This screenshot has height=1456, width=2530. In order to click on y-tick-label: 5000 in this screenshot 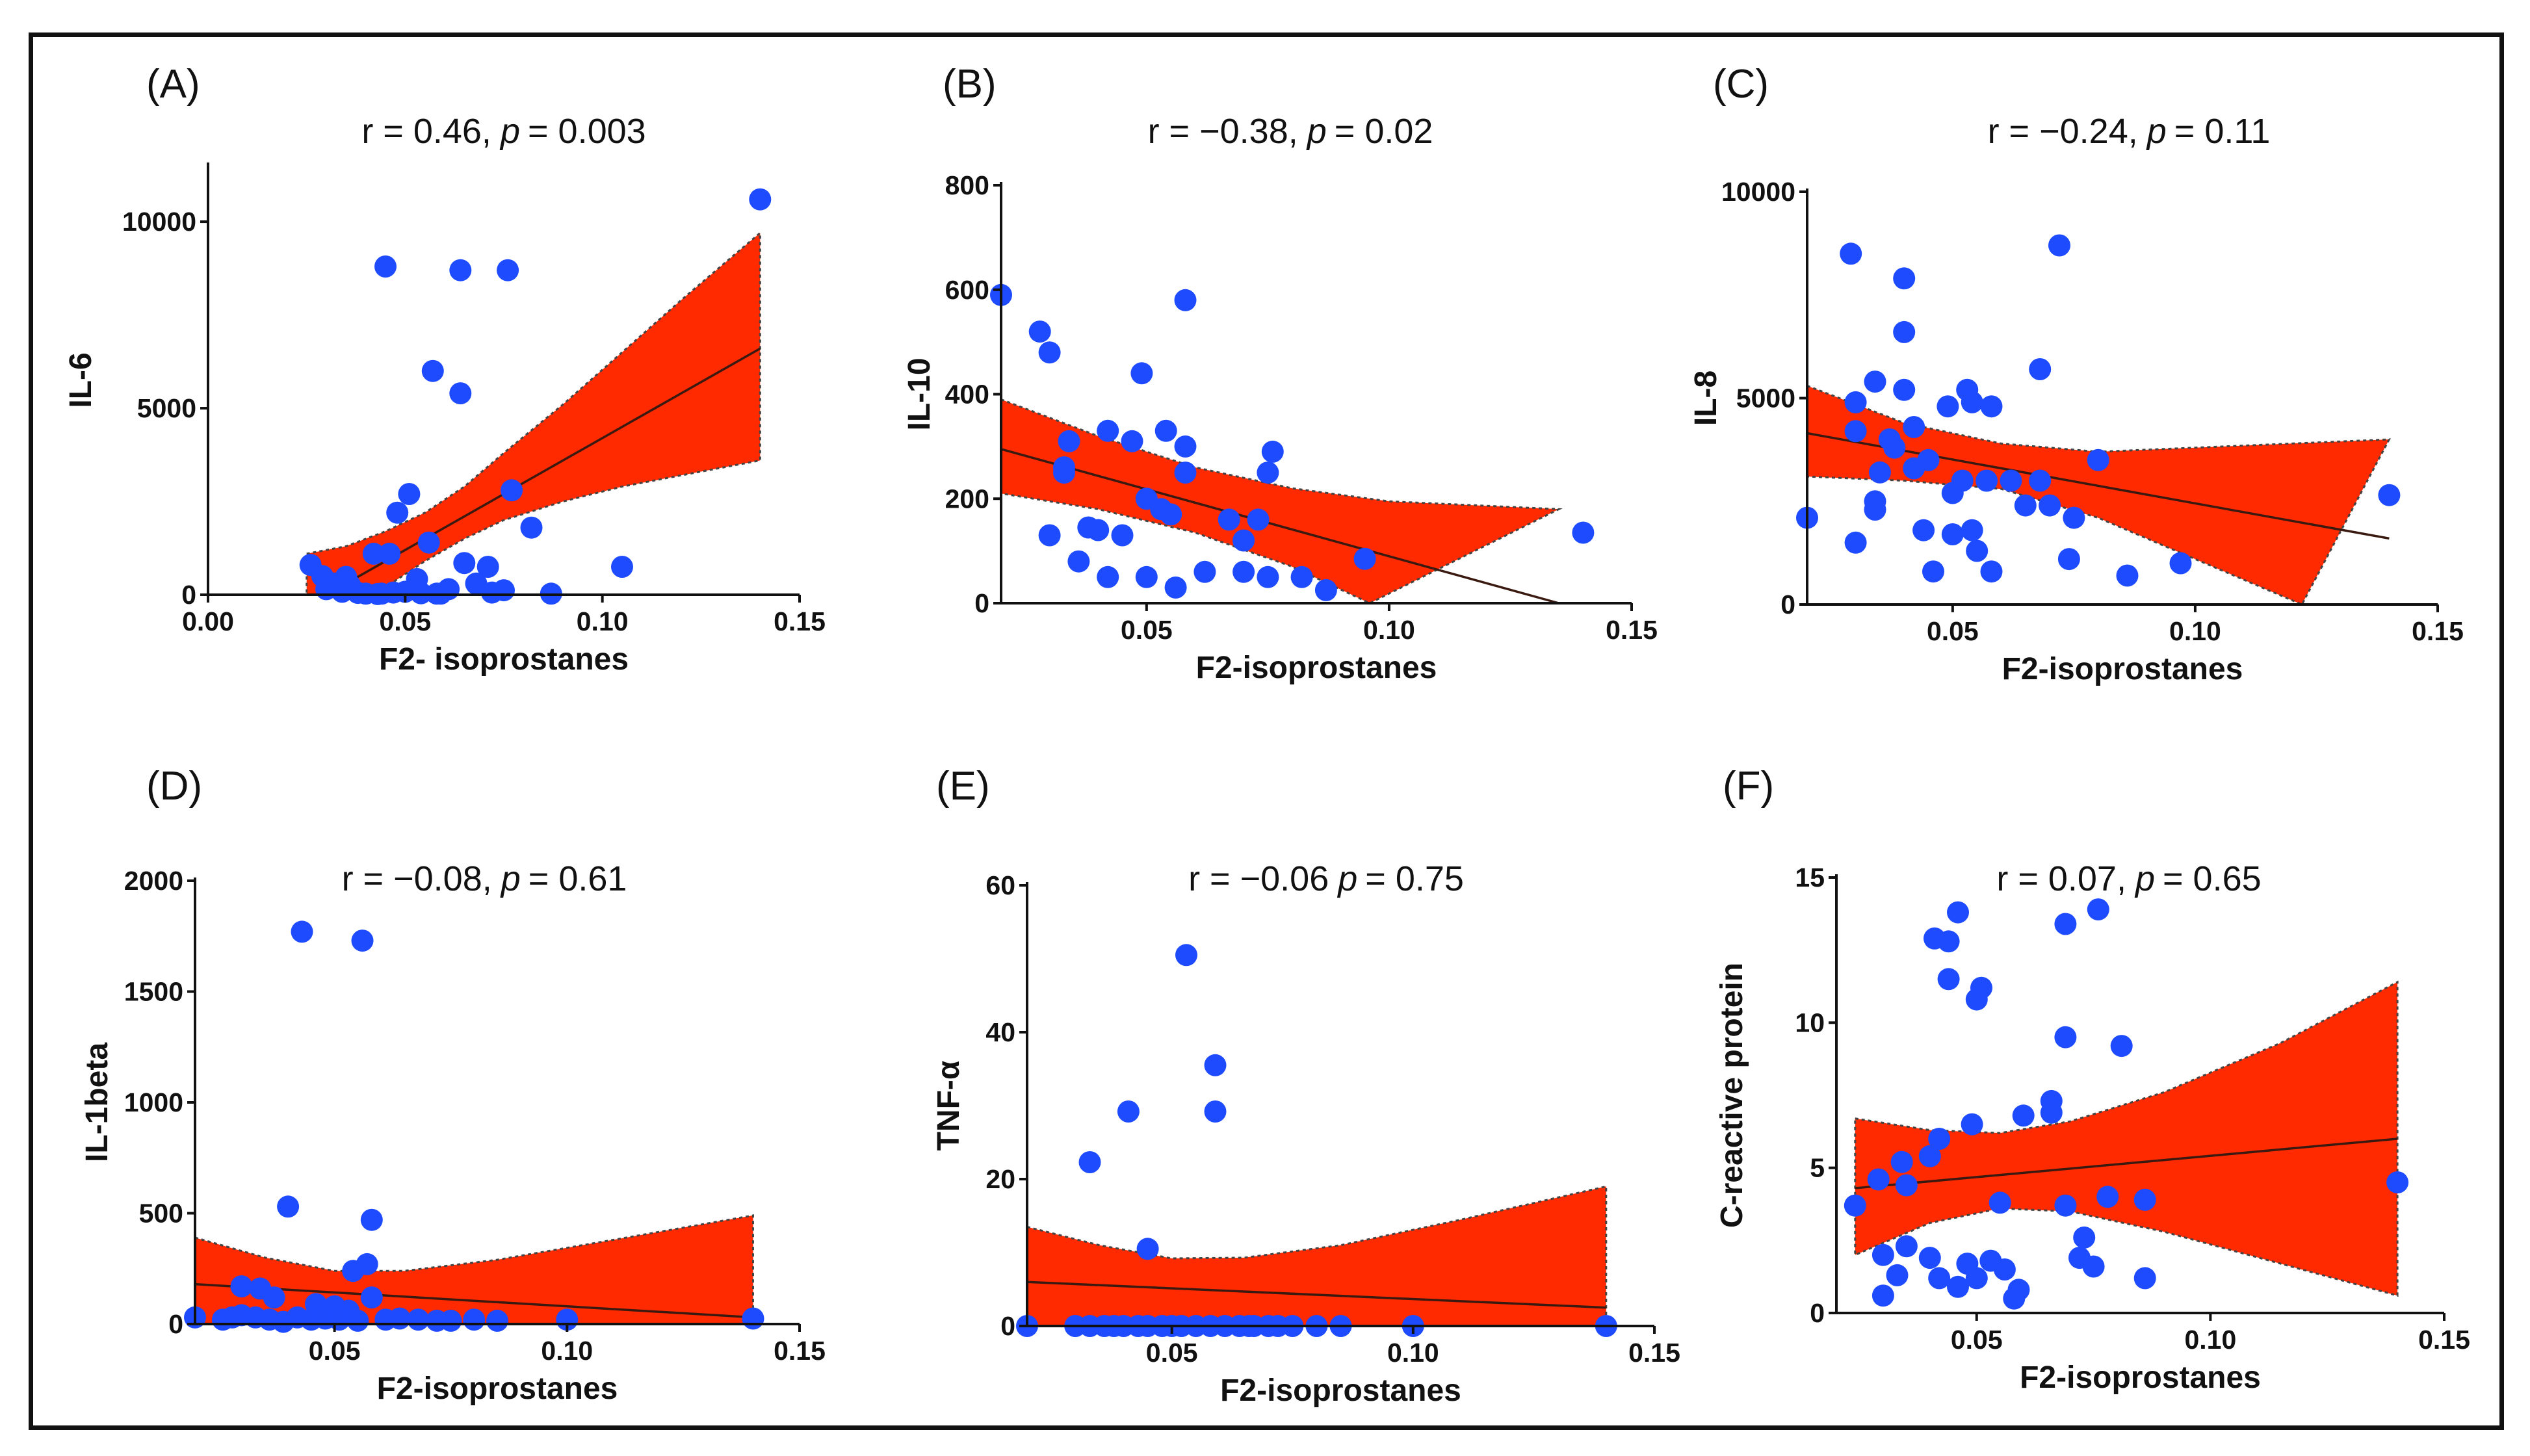, I will do `click(166, 408)`.